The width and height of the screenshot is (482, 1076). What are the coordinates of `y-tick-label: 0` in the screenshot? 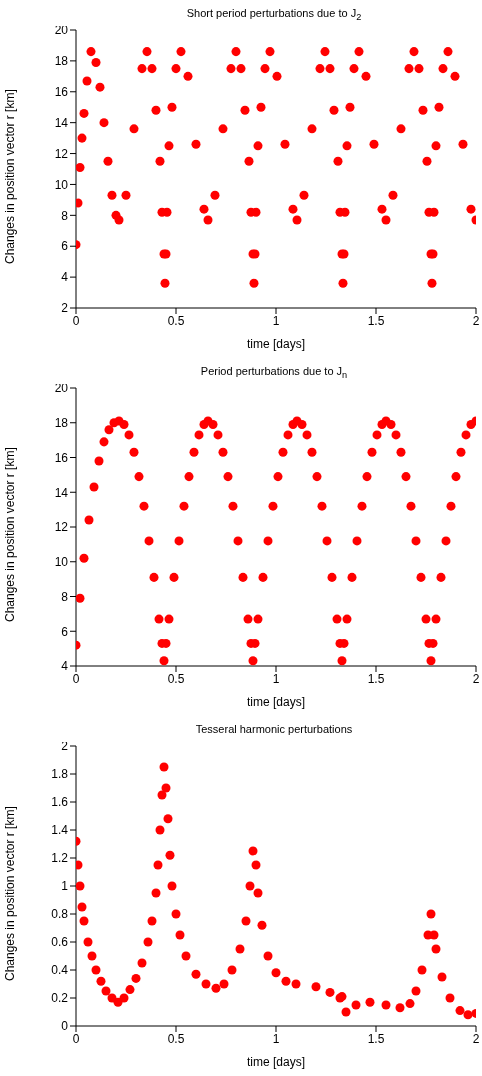 It's located at (65, 1026).